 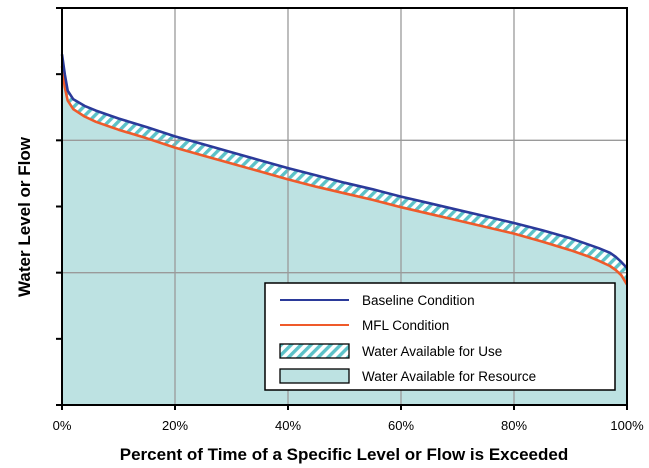 What do you see at coordinates (432, 351) in the screenshot?
I see `legend-label: Water Available for Use` at bounding box center [432, 351].